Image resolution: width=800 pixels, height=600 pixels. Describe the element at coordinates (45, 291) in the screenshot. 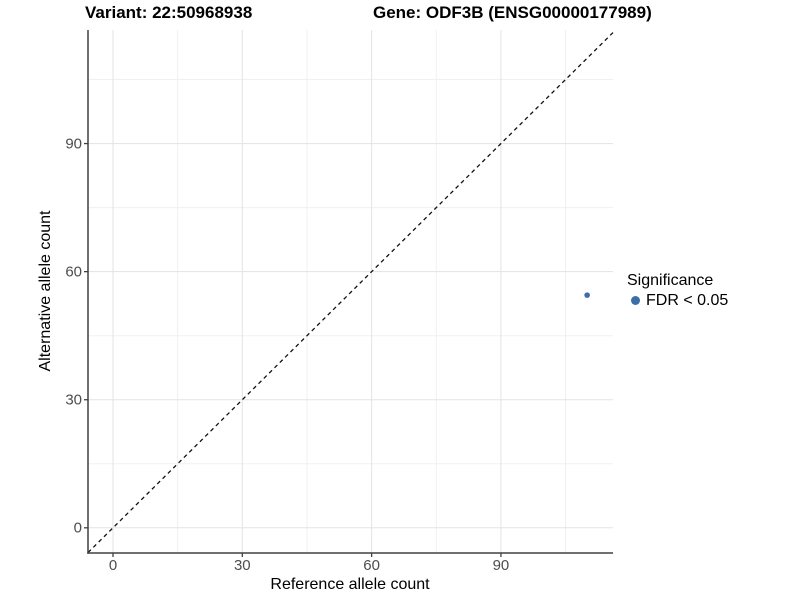

I see `y-axis-title: Alternative allele count` at that location.